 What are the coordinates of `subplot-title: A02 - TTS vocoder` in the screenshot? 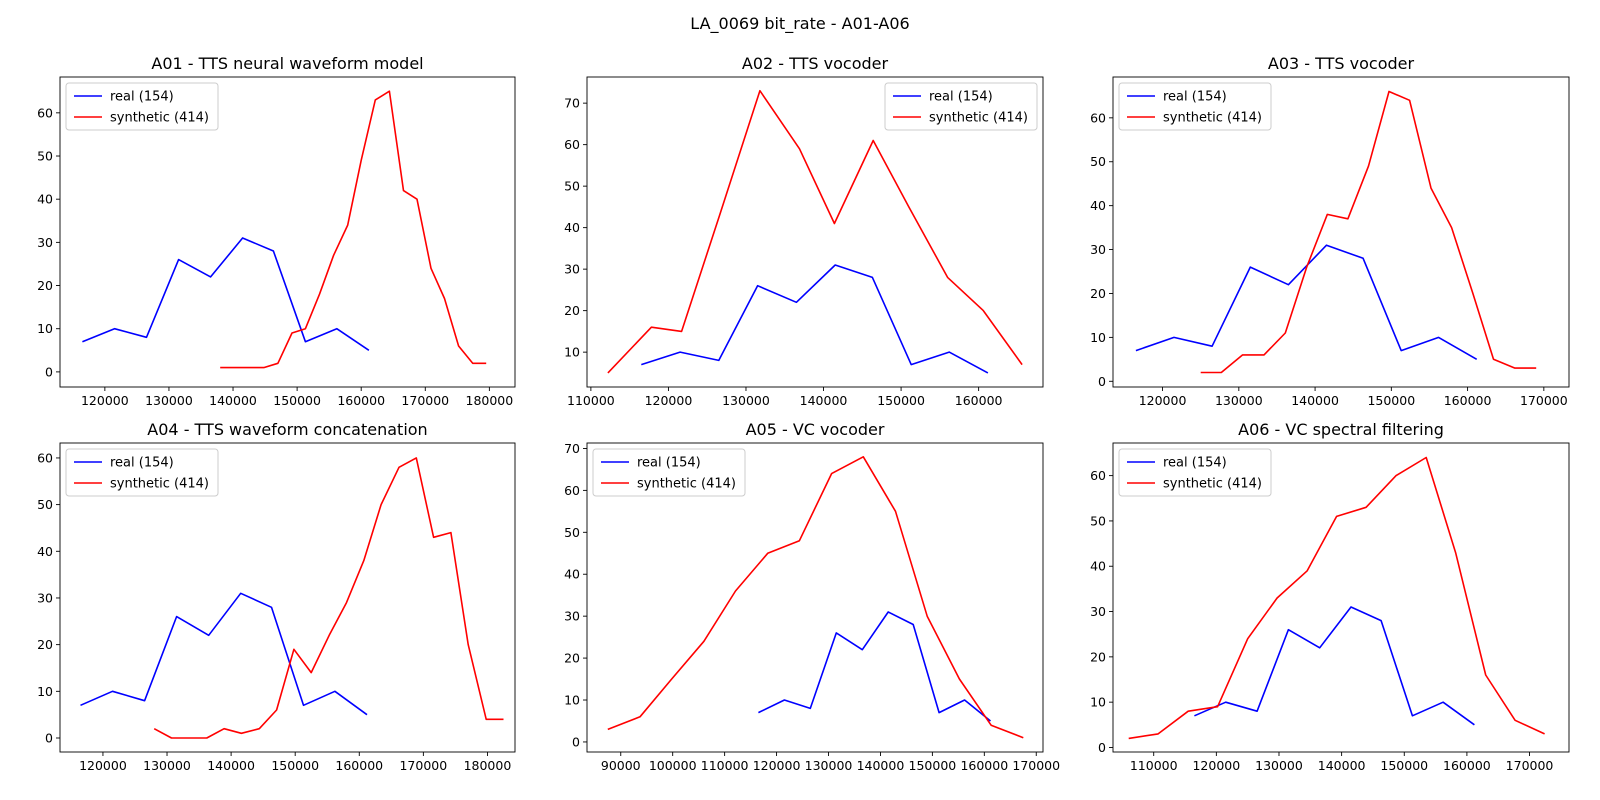 It's located at (815, 63).